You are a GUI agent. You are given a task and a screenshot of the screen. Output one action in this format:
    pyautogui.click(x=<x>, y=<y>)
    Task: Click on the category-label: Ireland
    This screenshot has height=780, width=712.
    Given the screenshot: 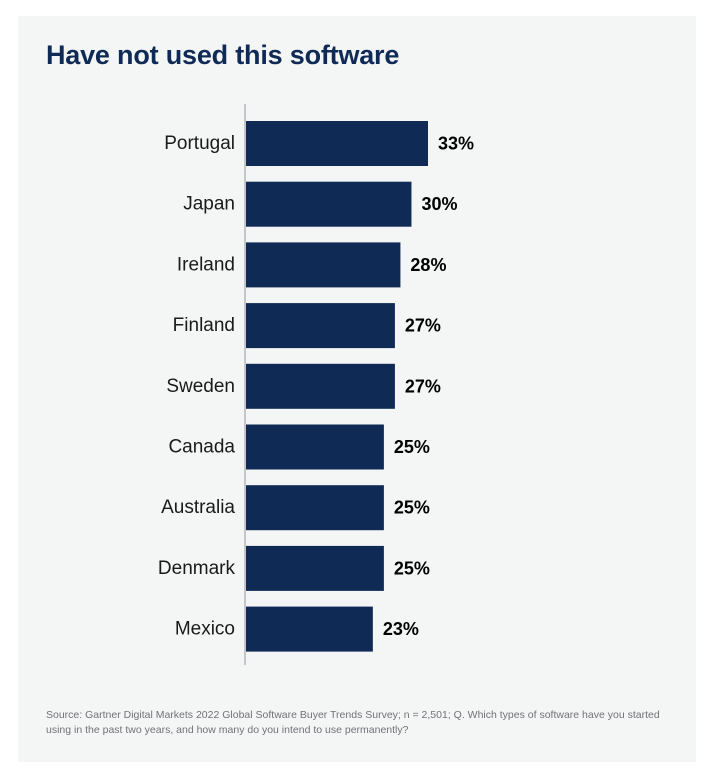 What is the action you would take?
    pyautogui.click(x=206, y=264)
    